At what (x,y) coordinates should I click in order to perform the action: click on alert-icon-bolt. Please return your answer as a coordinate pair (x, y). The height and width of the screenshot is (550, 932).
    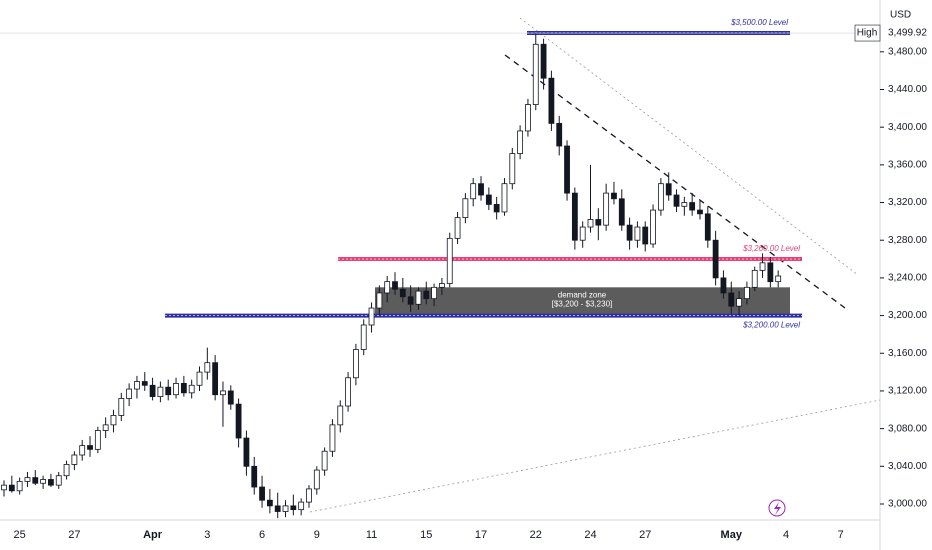
    Looking at the image, I should click on (777, 508).